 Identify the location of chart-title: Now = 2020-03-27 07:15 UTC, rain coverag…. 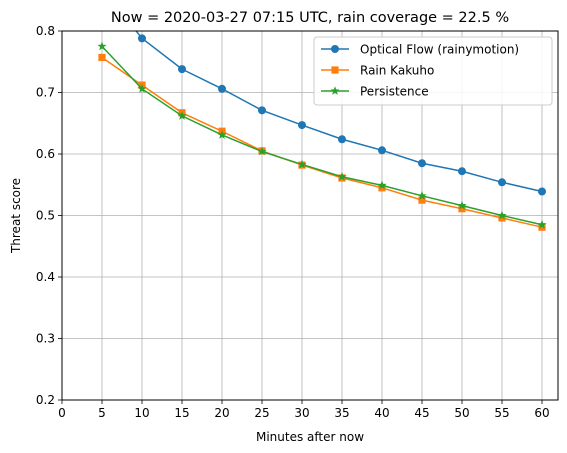
(310, 18).